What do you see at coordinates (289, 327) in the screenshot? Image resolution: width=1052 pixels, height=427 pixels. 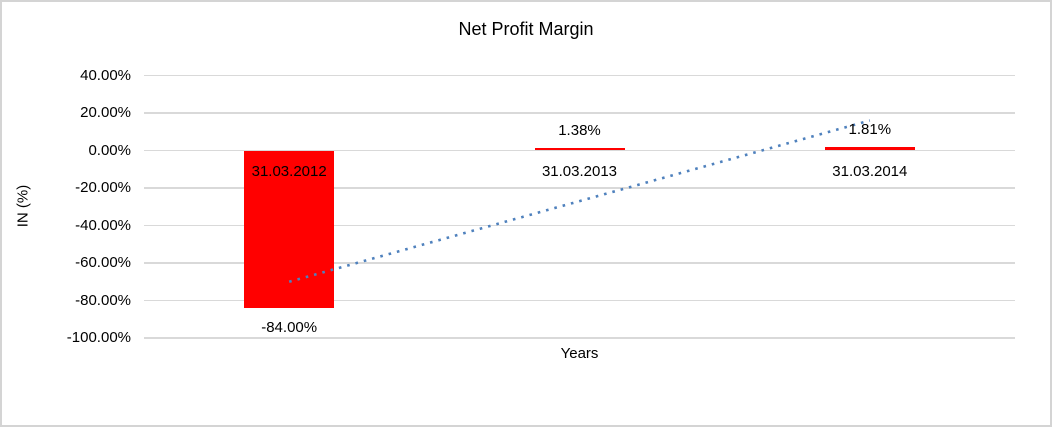 I see `data-label: -84.00%` at bounding box center [289, 327].